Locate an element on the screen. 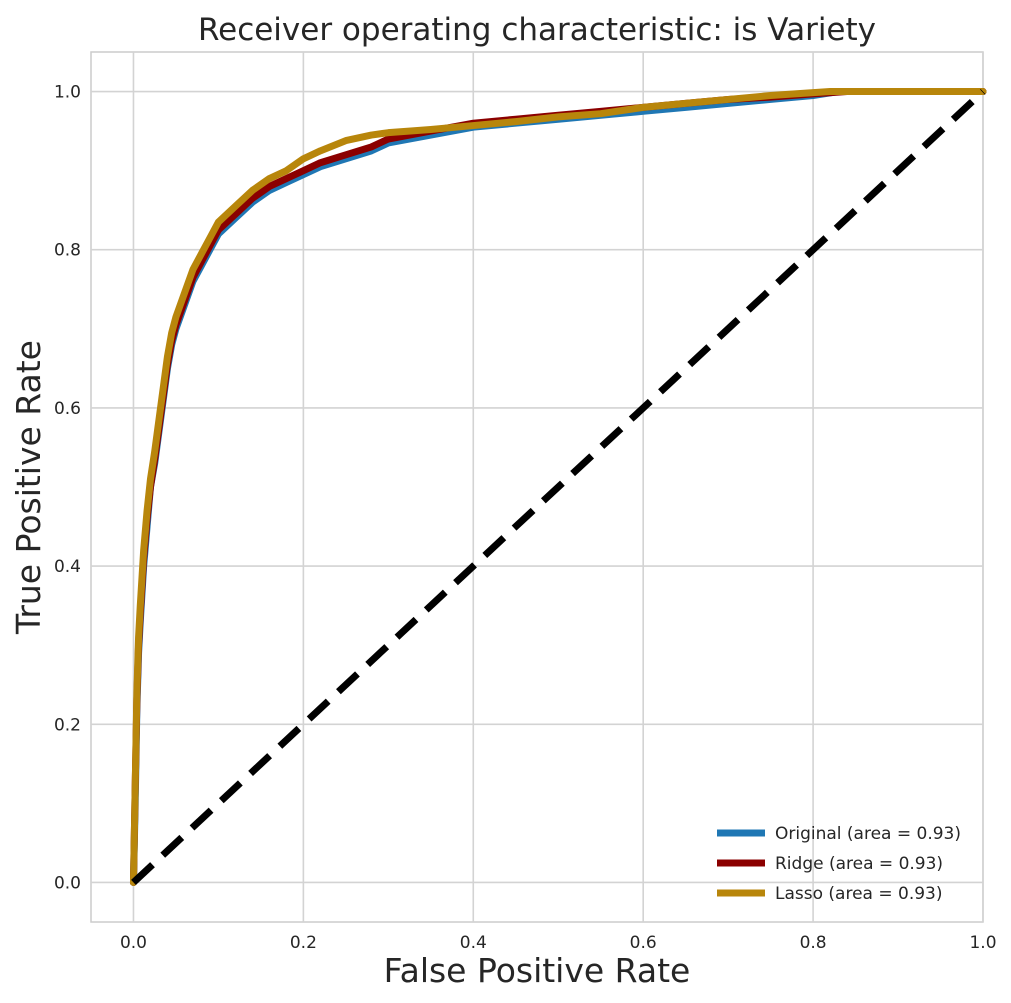 The width and height of the screenshot is (1011, 1003). y-tick-label: 0.4 is located at coordinates (67, 567).